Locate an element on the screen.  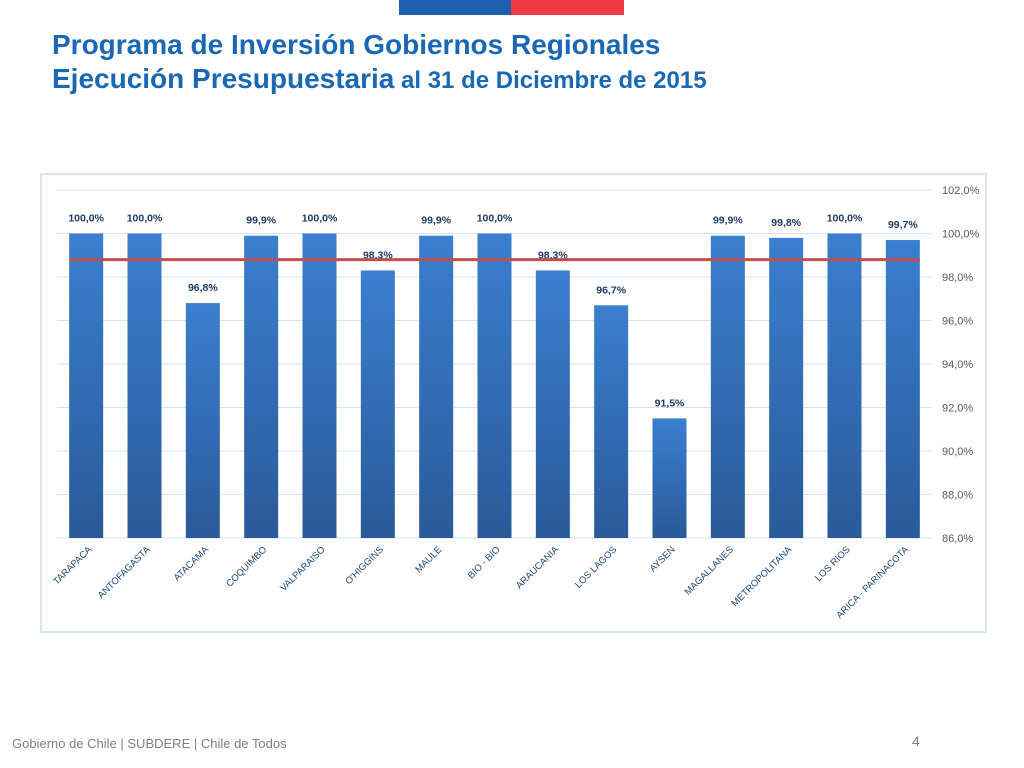
data-label: 96,8% is located at coordinates (203, 288).